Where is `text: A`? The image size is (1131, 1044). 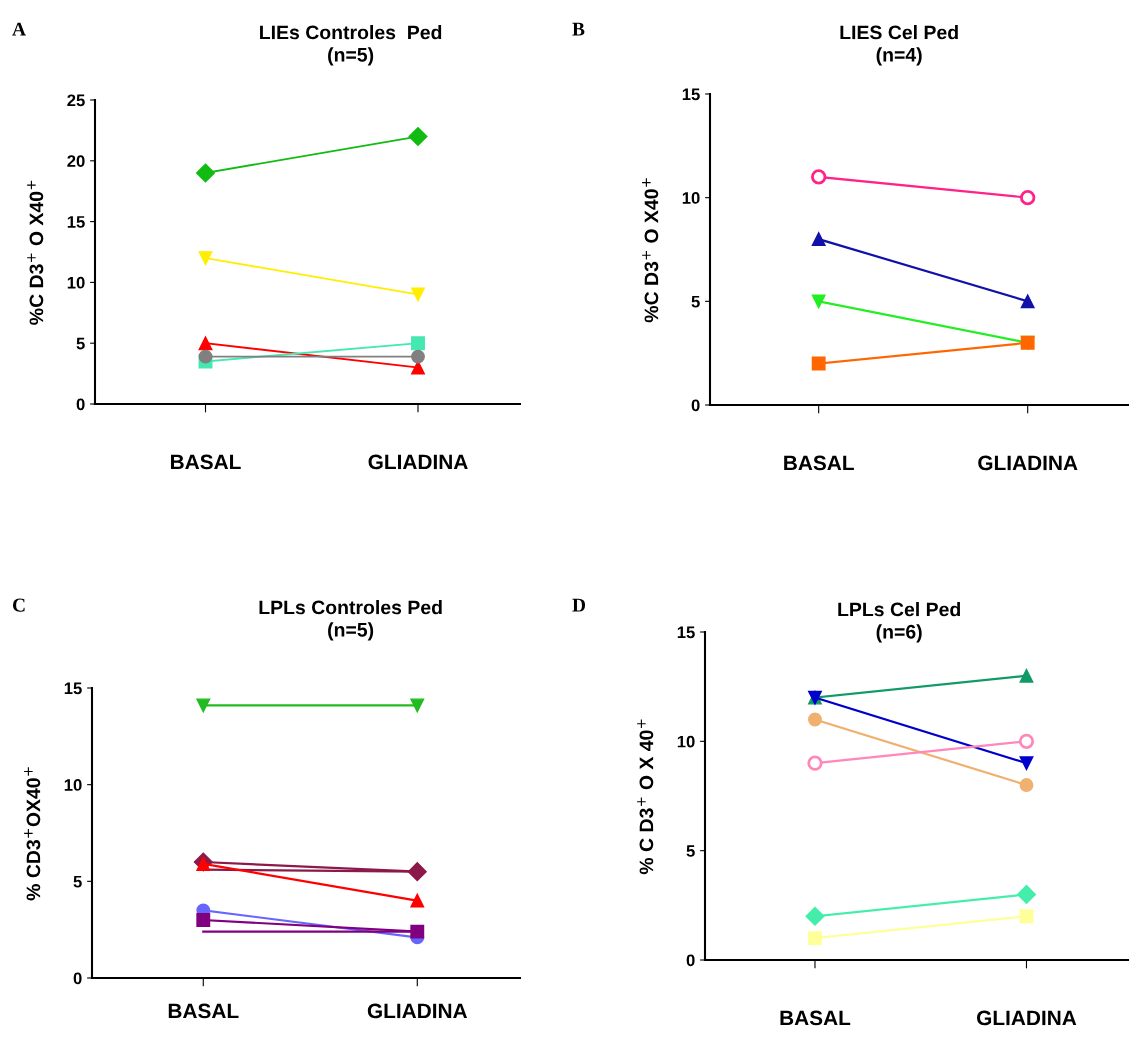
text: A is located at coordinates (19, 29).